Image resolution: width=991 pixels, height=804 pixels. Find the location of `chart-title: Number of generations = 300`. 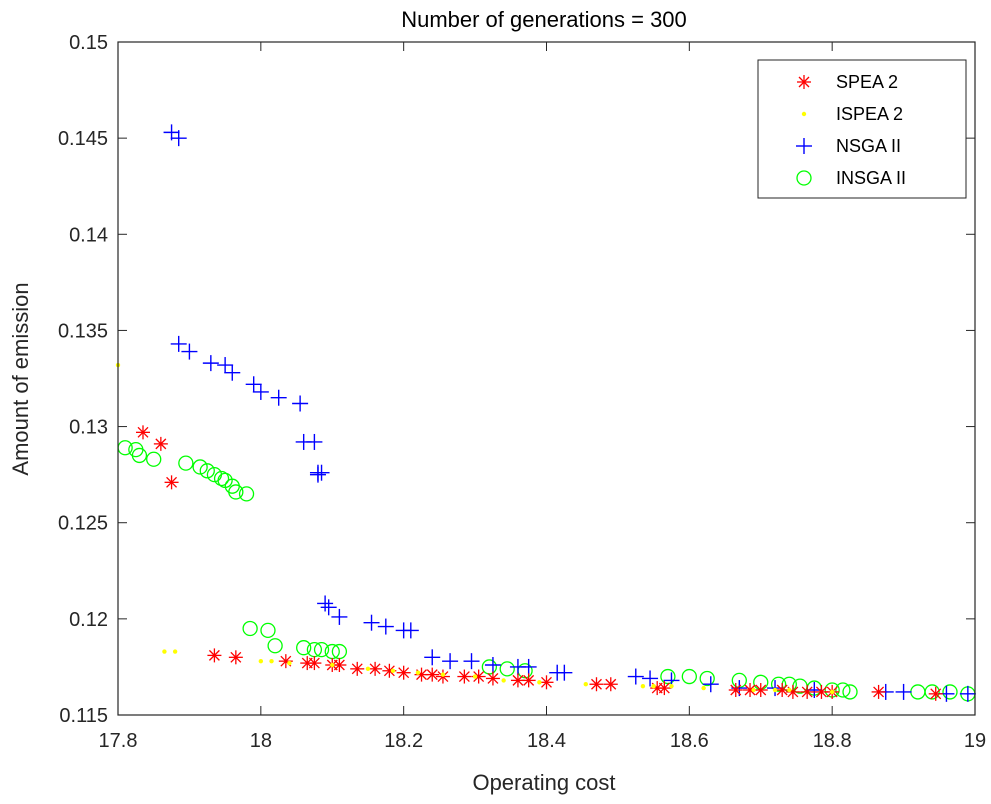

chart-title: Number of generations = 300 is located at coordinates (544, 19).